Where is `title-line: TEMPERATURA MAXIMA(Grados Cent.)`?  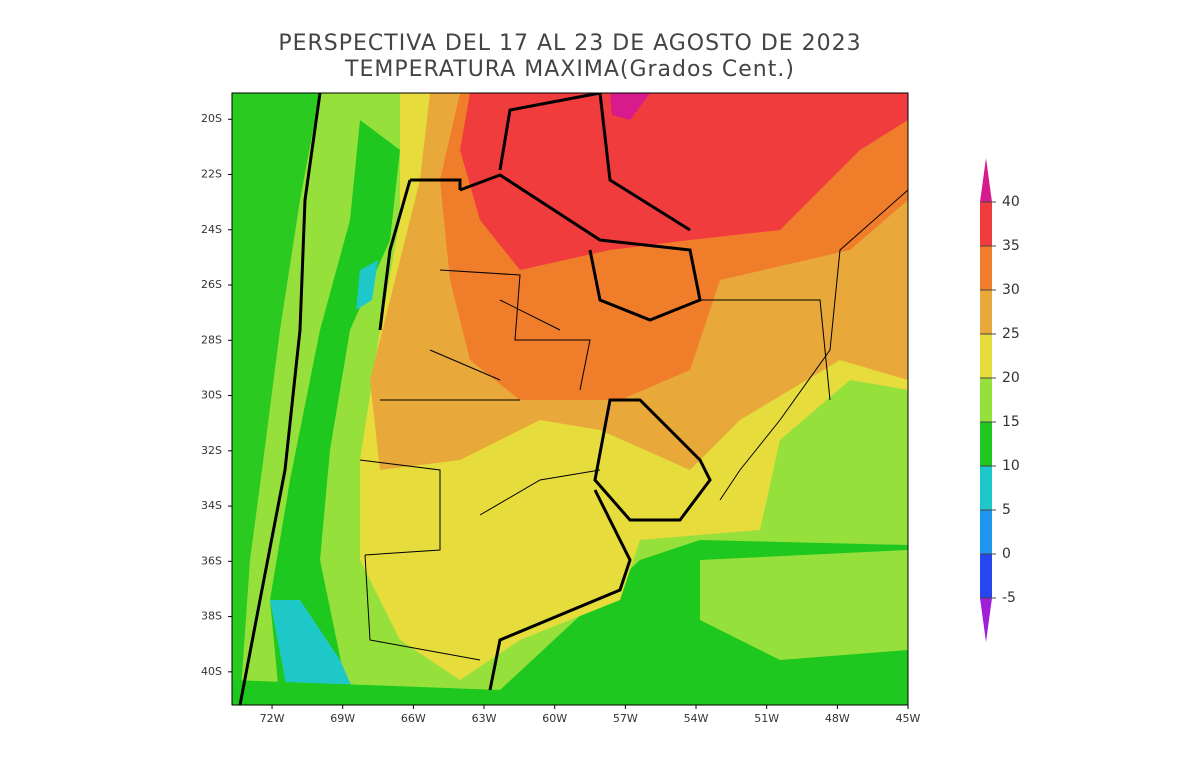 title-line: TEMPERATURA MAXIMA(Grados Cent.) is located at coordinates (569, 69).